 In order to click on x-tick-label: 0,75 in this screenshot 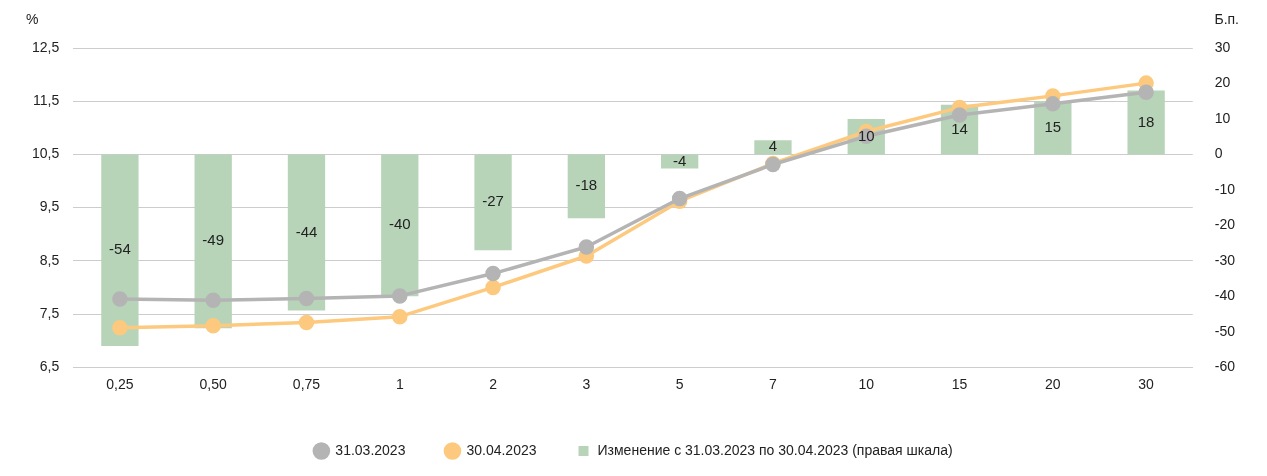, I will do `click(306, 384)`.